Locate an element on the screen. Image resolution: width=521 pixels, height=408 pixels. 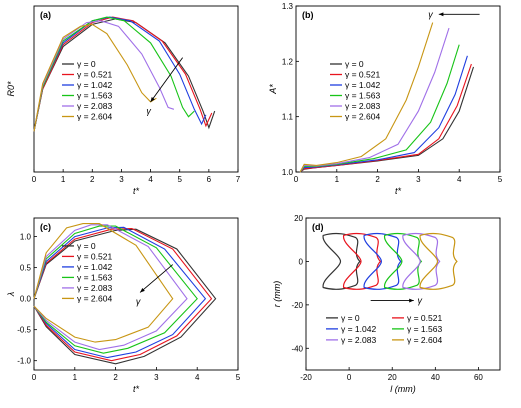
y-axis-label: A* is located at coordinates (273, 89).